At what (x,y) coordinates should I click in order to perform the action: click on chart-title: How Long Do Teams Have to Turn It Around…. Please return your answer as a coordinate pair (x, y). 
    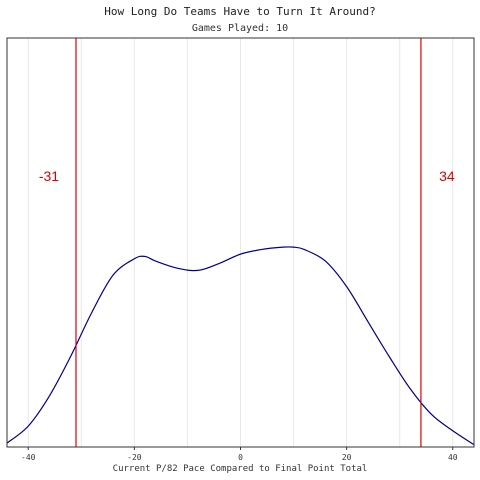
    Looking at the image, I should click on (240, 11).